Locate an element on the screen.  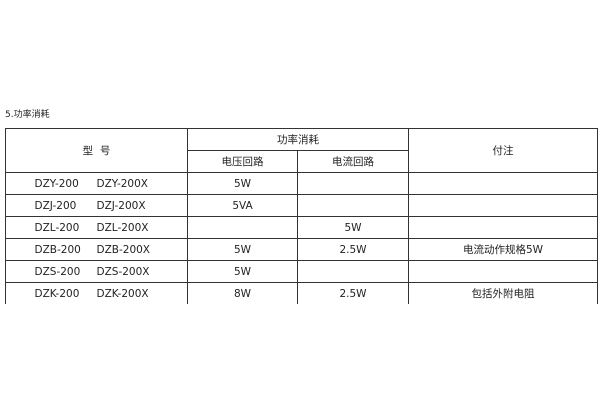
model-name-x: DZJ-200X is located at coordinates (121, 205).